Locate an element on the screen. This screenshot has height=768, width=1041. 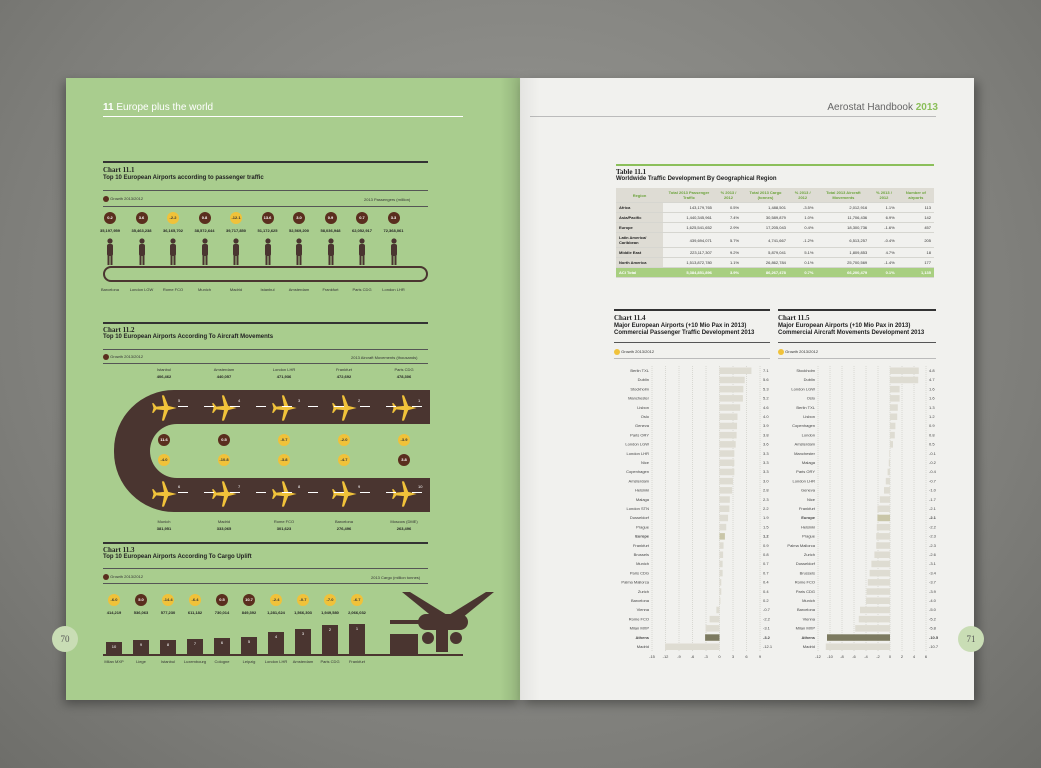
total-cell: 66,200,479 is located at coordinates (843, 272).